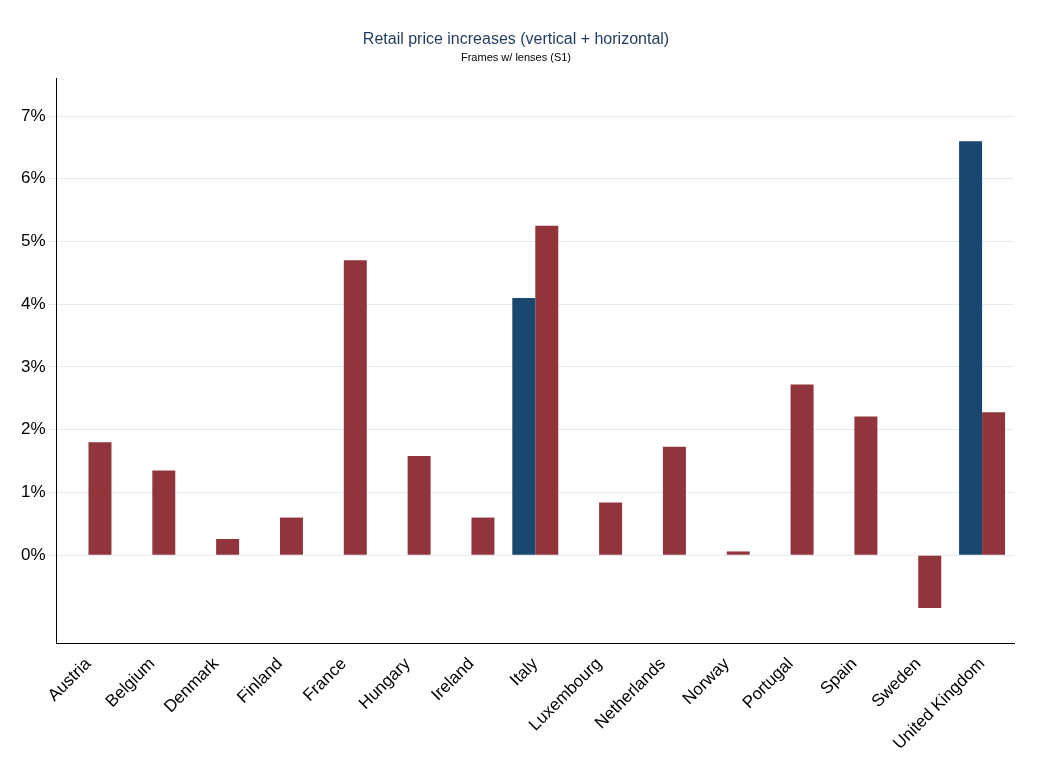 The image size is (1052, 771). I want to click on y-tick-label: 1%, so click(33, 492).